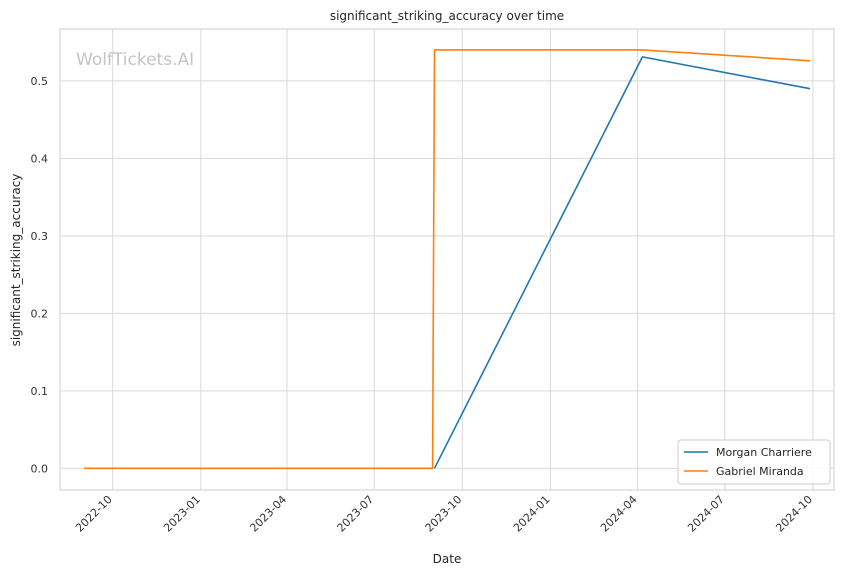 The height and width of the screenshot is (575, 844). I want to click on legend-label-gabriel-miranda: Gabriel Miranda, so click(760, 471).